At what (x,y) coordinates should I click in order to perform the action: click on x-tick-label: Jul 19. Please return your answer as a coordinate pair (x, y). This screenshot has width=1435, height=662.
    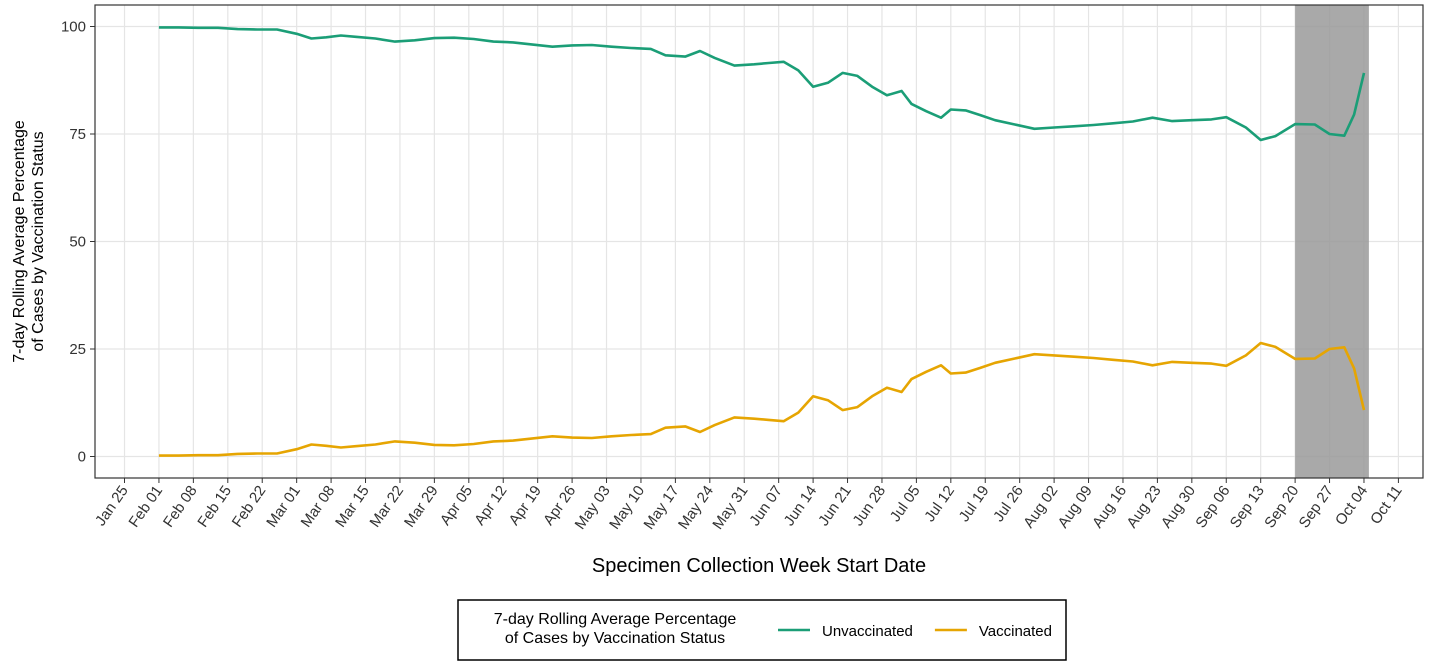
    Looking at the image, I should click on (974, 504).